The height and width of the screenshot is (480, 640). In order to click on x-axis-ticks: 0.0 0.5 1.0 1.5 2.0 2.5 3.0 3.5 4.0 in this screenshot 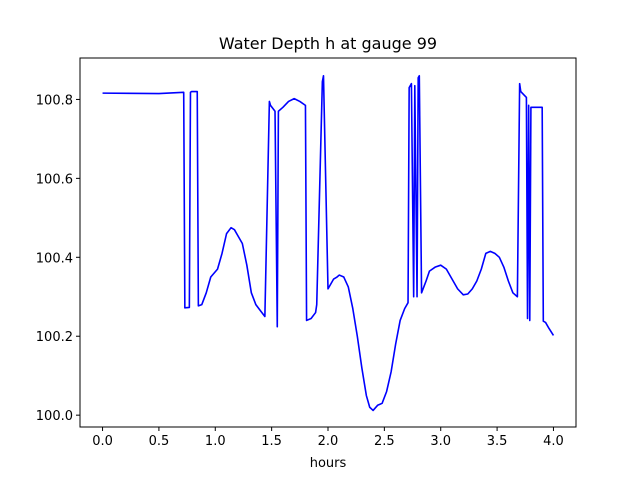, I will do `click(328, 438)`.